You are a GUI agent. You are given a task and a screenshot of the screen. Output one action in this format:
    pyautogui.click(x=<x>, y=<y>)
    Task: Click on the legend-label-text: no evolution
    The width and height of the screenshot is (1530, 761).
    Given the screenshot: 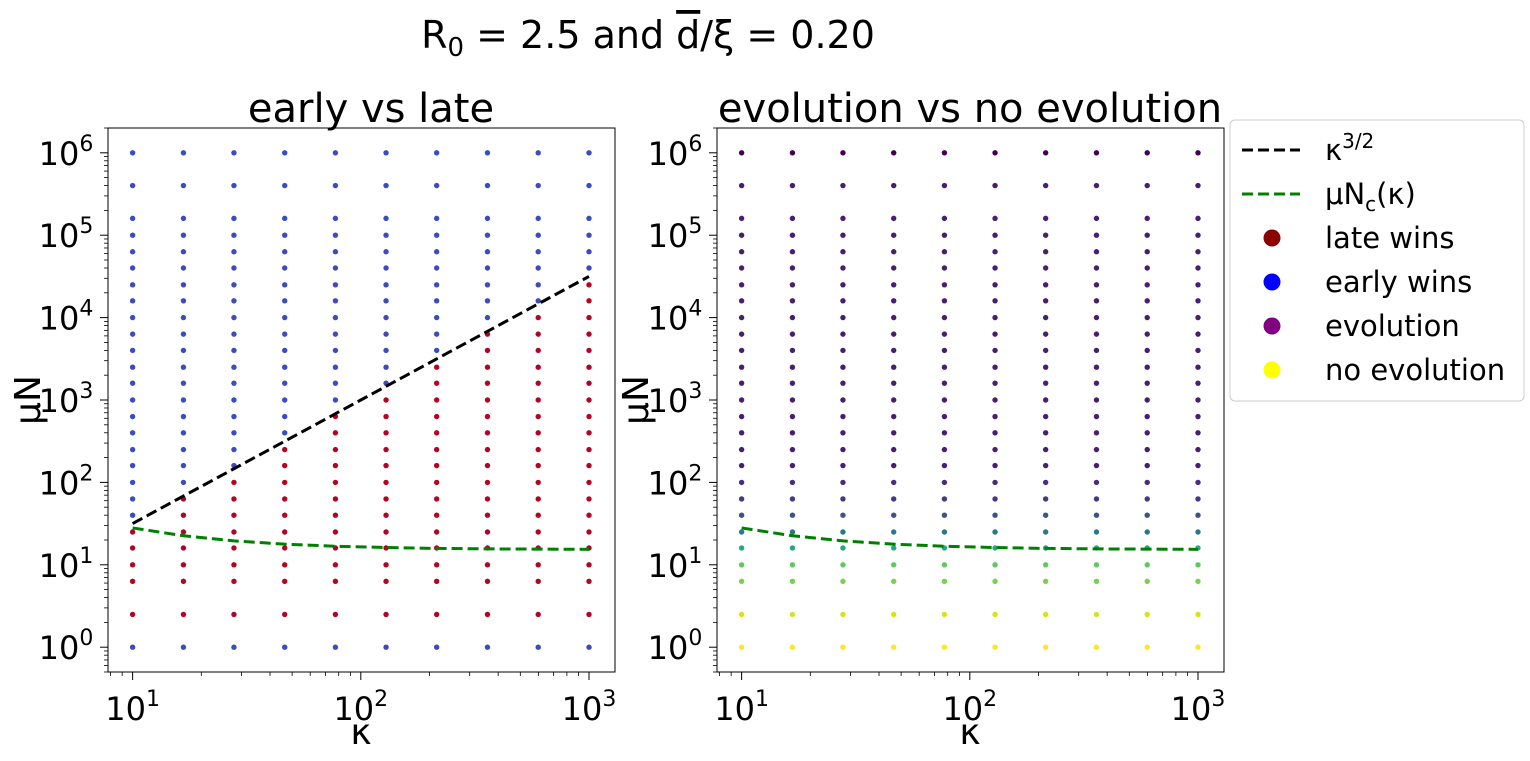 What is the action you would take?
    pyautogui.click(x=1415, y=370)
    